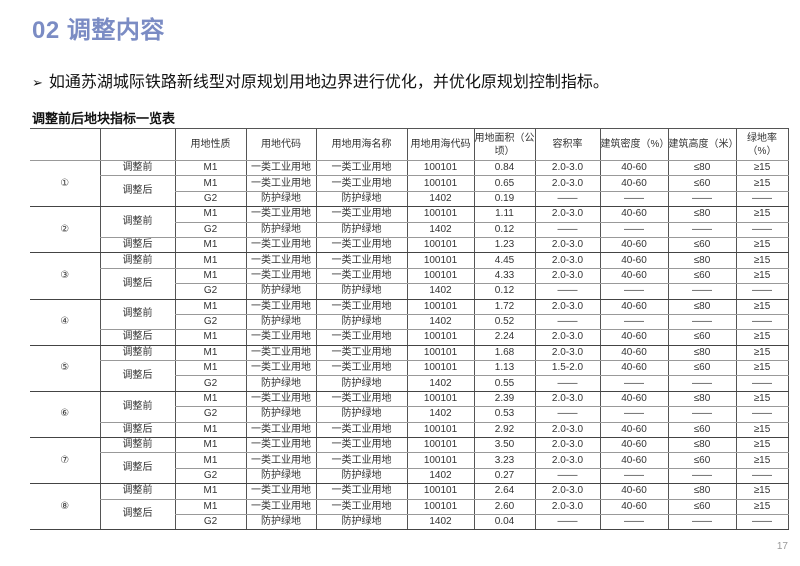 The image size is (800, 566). I want to click on land-area-cell: 0.65, so click(504, 183).